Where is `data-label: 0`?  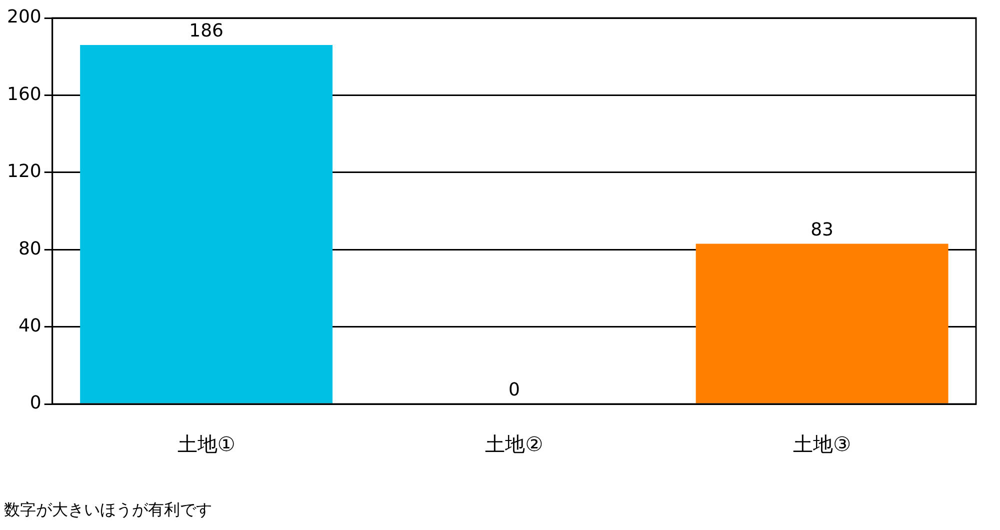 data-label: 0 is located at coordinates (514, 390).